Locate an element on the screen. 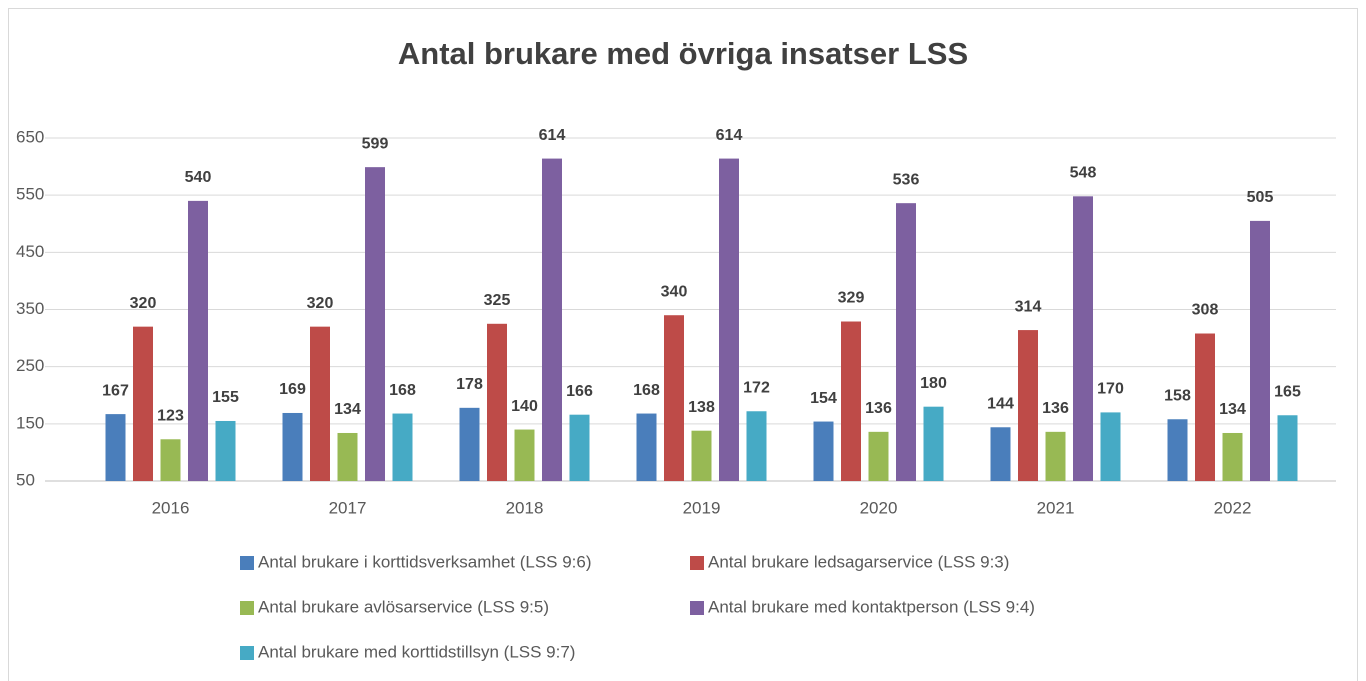  x-tick-label: 2022 is located at coordinates (1233, 507).